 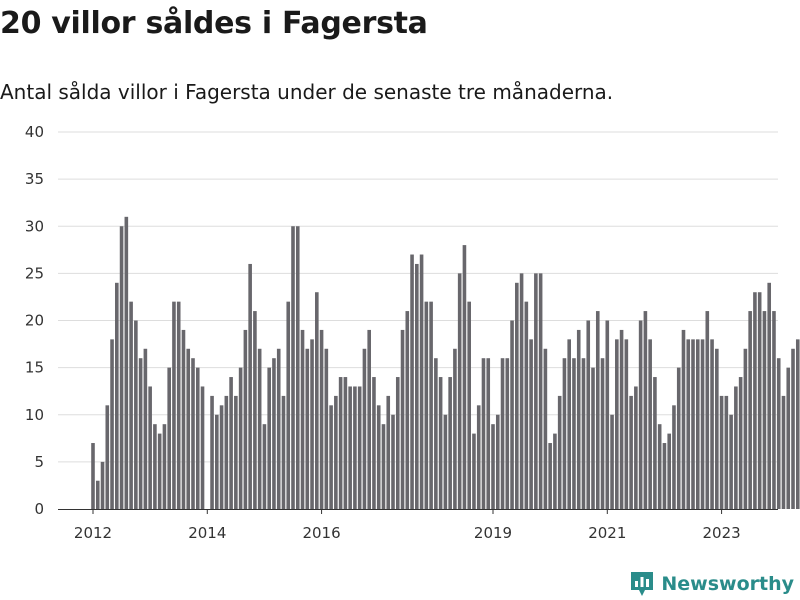 I want to click on x-tick-label: 2016, so click(x=321, y=533).